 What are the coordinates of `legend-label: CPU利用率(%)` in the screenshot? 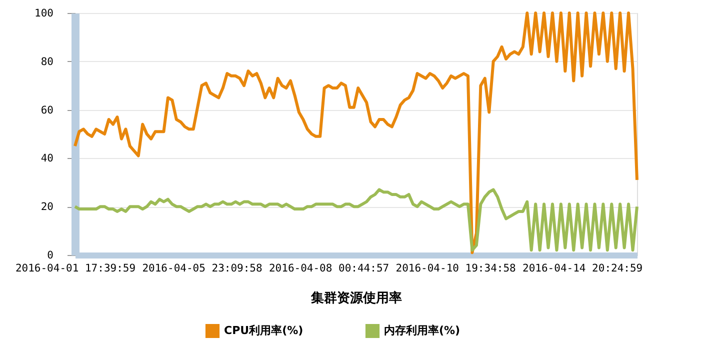 It's located at (264, 330).